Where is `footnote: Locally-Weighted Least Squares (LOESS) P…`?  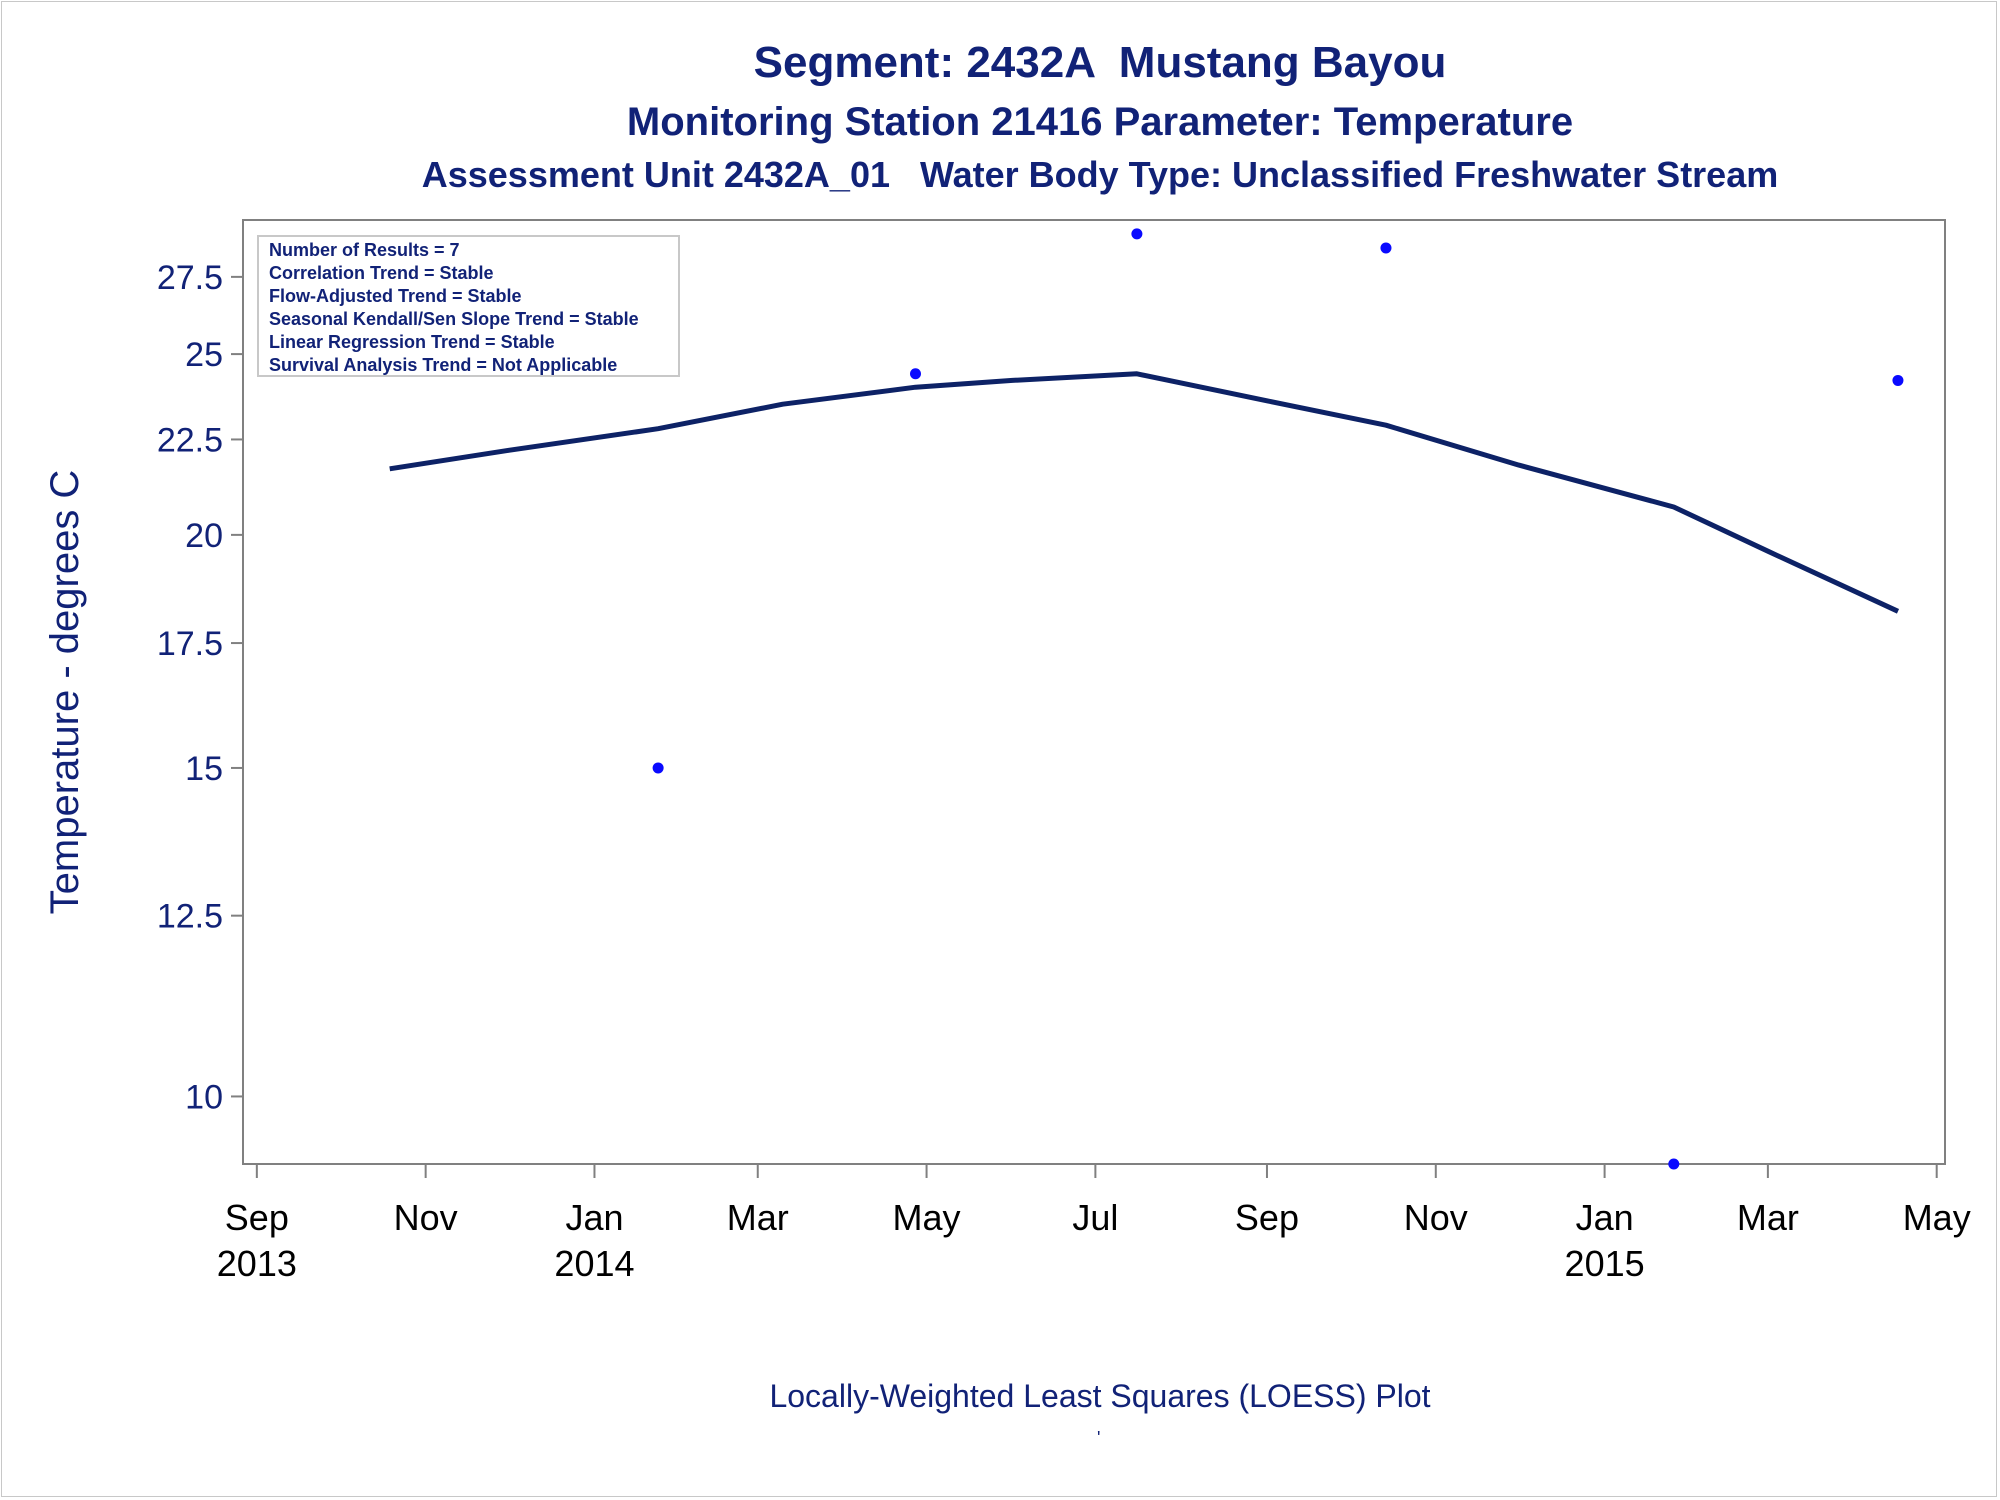
footnote: Locally-Weighted Least Squares (LOESS) P… is located at coordinates (1100, 1396).